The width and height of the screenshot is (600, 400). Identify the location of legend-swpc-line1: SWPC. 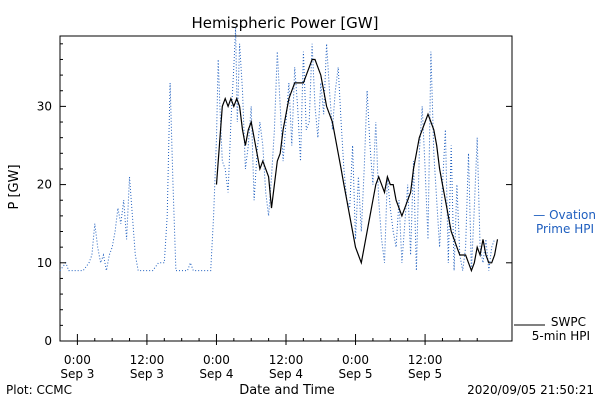
(568, 322).